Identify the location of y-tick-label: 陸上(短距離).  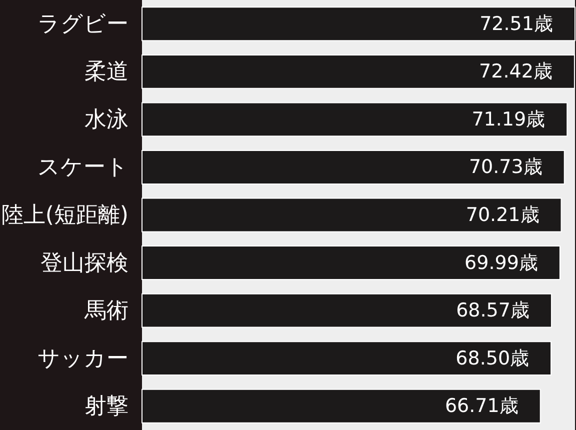
(64, 215).